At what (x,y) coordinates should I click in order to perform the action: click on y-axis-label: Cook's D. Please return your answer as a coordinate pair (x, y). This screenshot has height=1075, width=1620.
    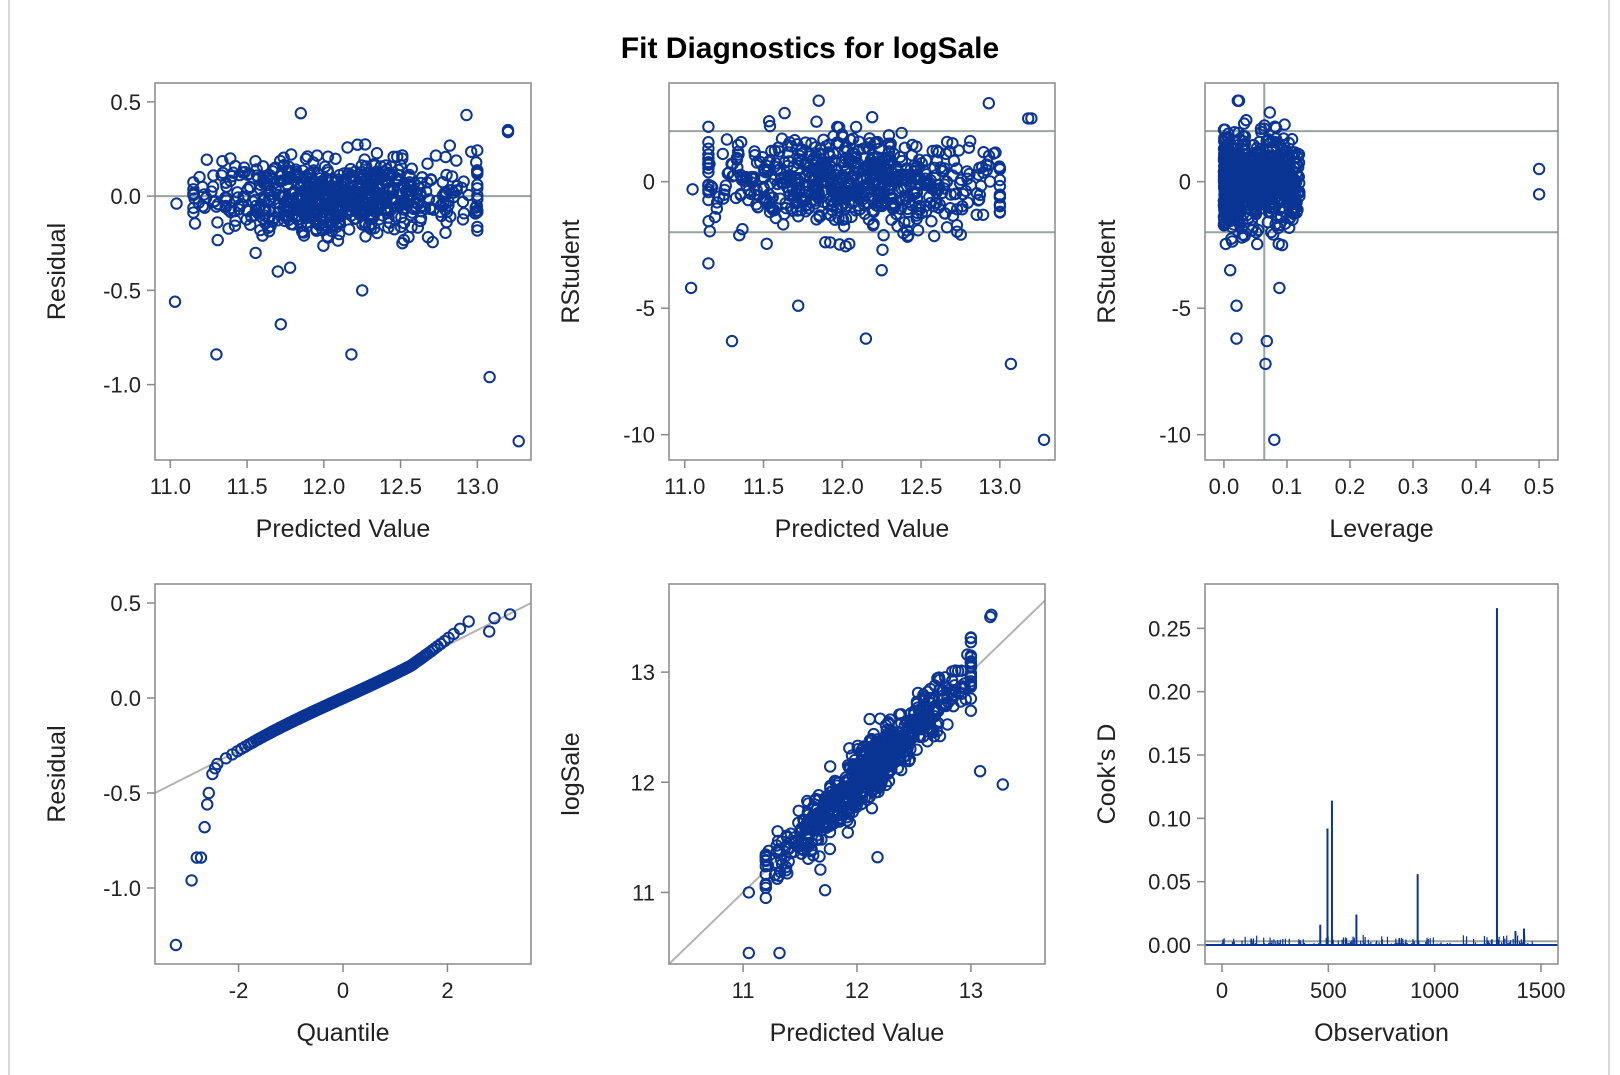
    Looking at the image, I should click on (1107, 774).